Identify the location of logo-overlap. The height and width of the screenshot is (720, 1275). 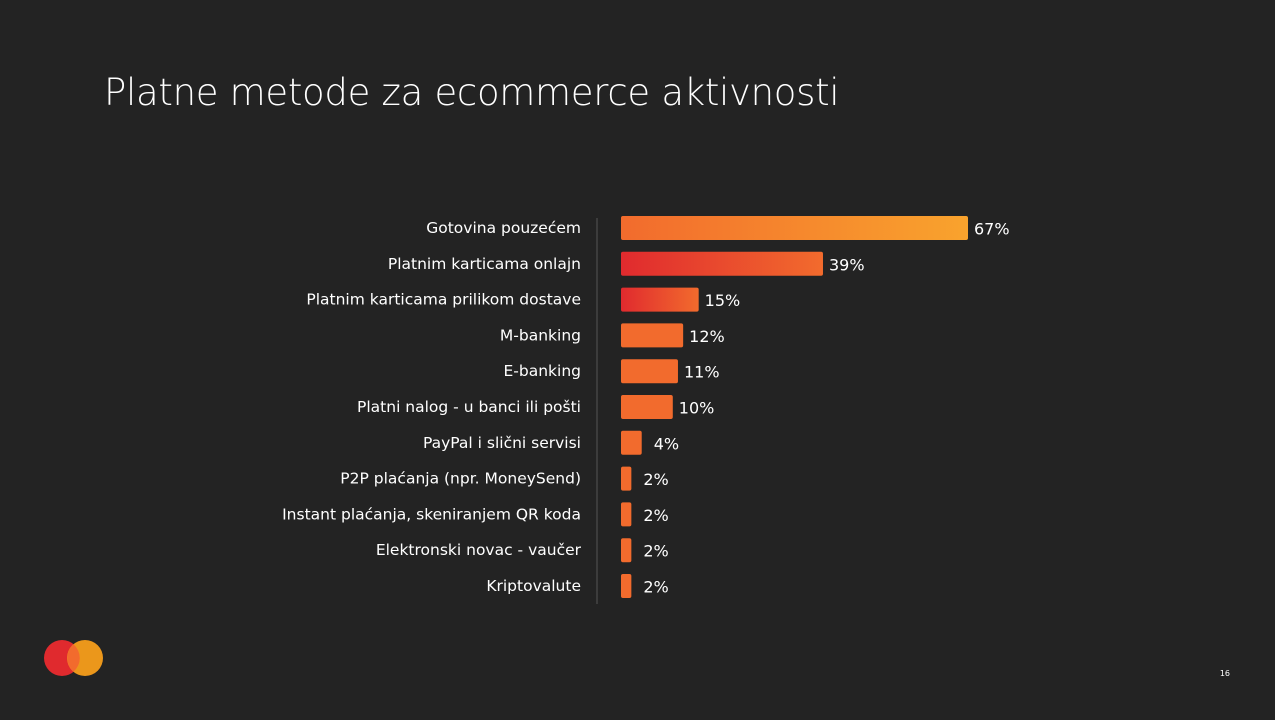
(73, 658).